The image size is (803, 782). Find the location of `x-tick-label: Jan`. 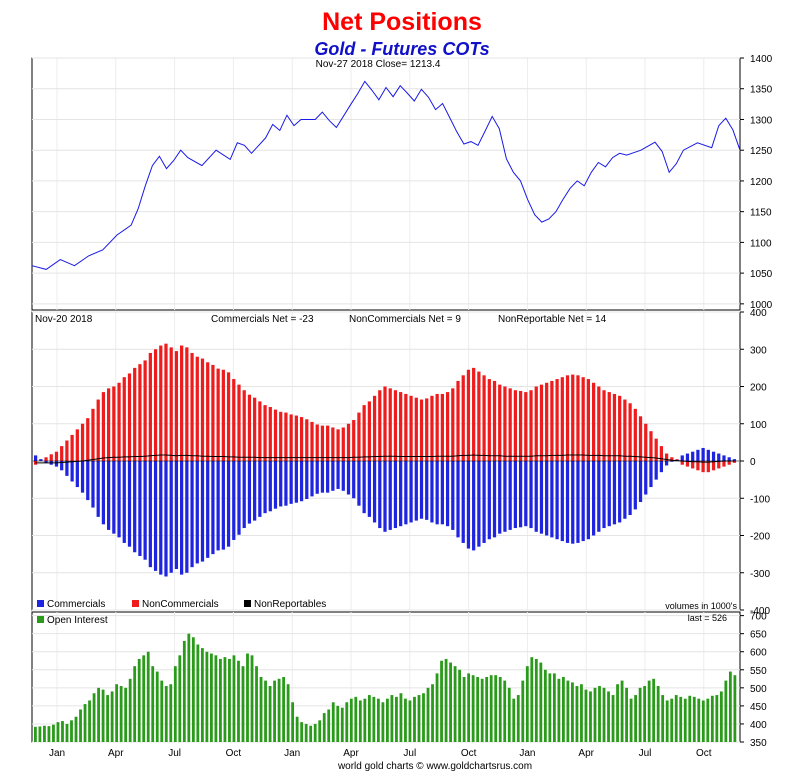

x-tick-label: Jan is located at coordinates (527, 753).